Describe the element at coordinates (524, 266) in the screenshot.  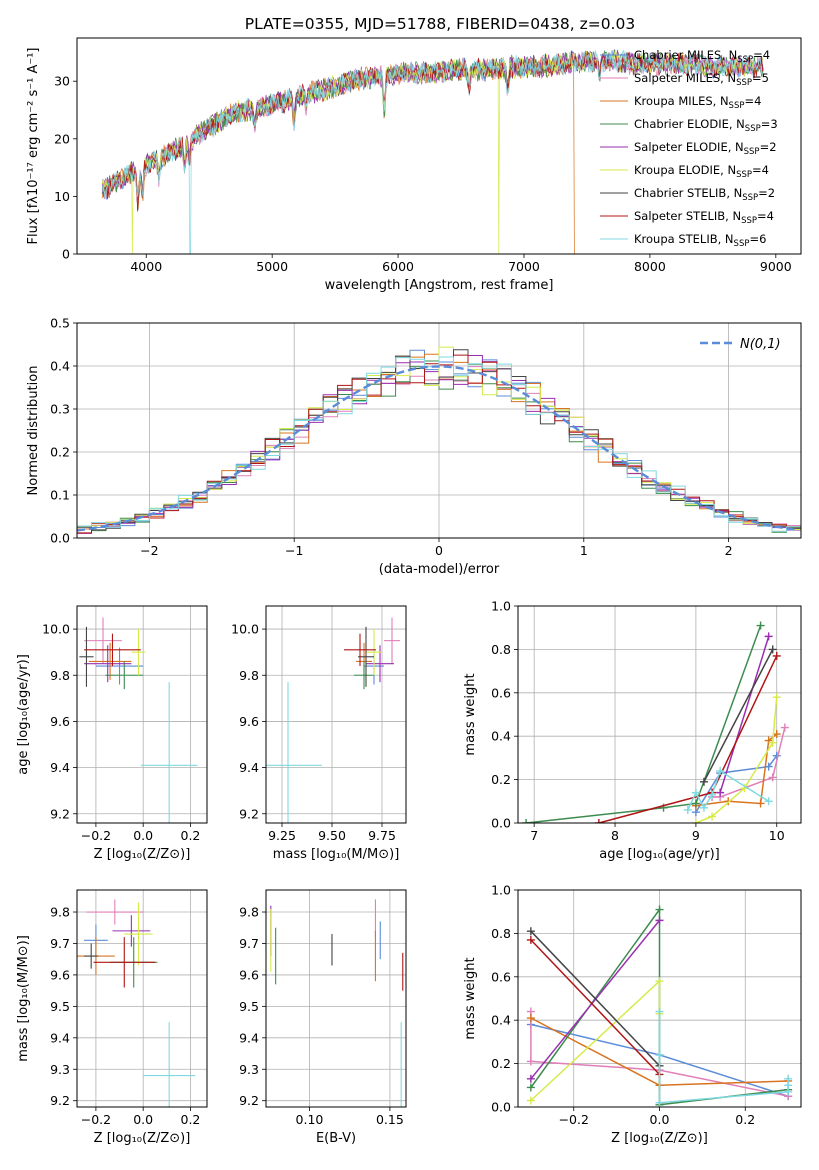
I see `x-tick-label: 7000` at that location.